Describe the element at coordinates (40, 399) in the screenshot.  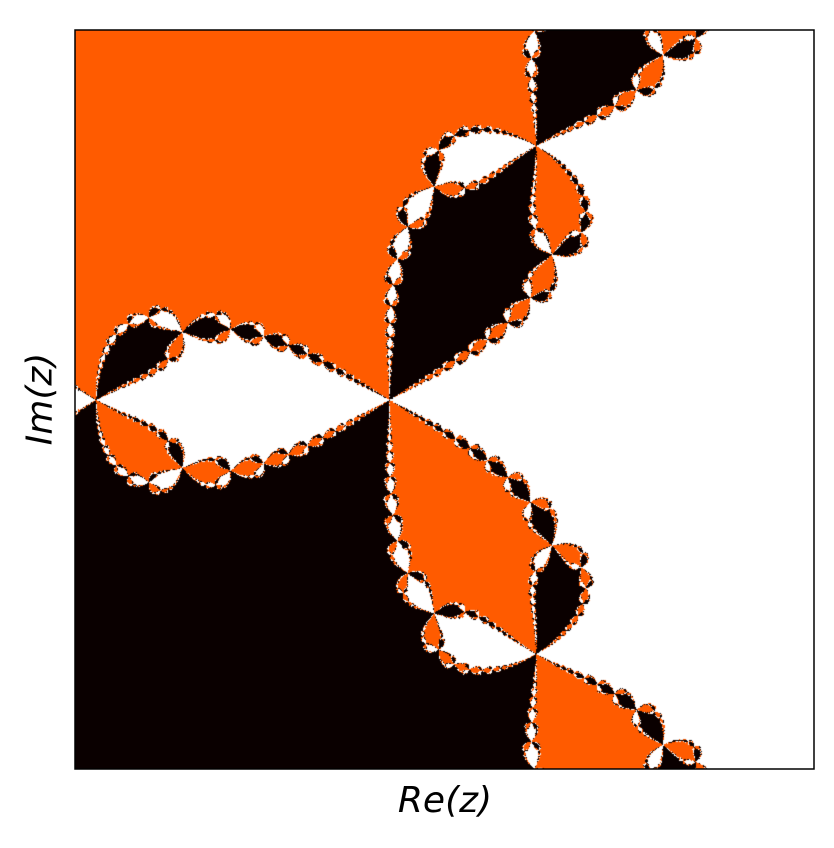
I see `y-axis-label: Im(z)` at that location.